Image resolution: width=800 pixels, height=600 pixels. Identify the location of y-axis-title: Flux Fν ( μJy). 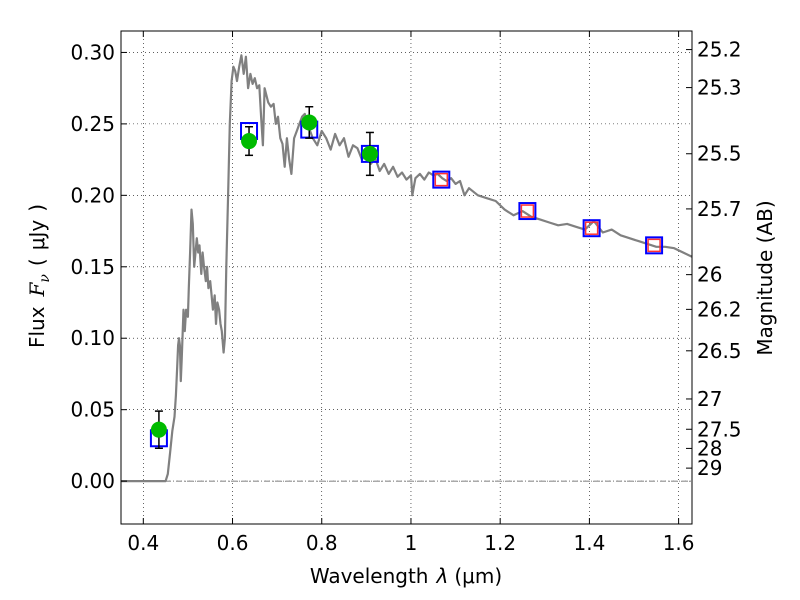
(39, 276).